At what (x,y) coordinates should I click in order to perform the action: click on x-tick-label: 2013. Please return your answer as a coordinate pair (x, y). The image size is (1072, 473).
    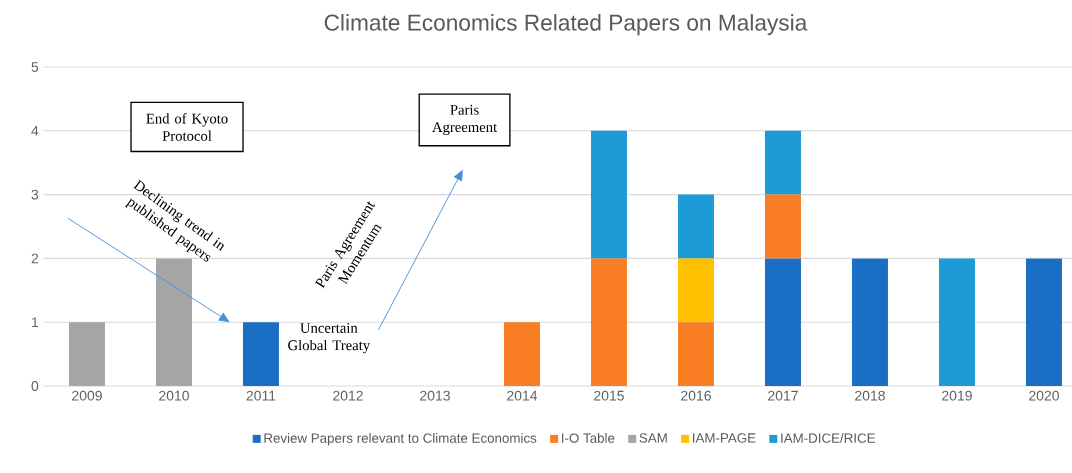
    Looking at the image, I should click on (435, 395).